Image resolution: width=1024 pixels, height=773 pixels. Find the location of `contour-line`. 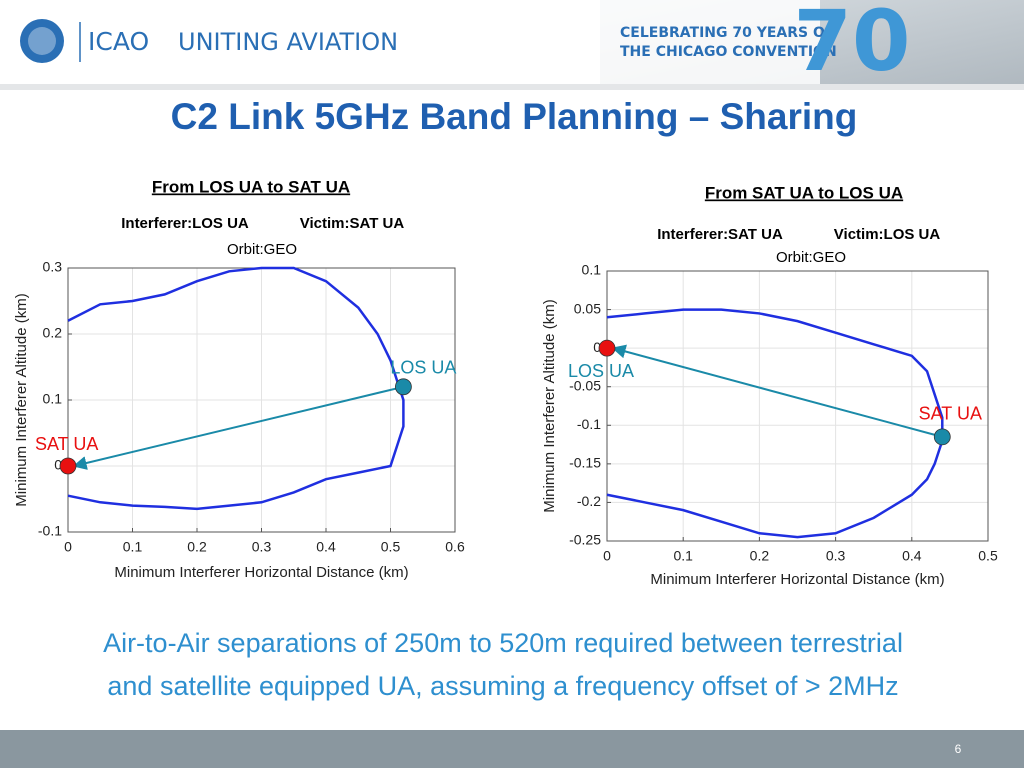

contour-line is located at coordinates (236, 388).